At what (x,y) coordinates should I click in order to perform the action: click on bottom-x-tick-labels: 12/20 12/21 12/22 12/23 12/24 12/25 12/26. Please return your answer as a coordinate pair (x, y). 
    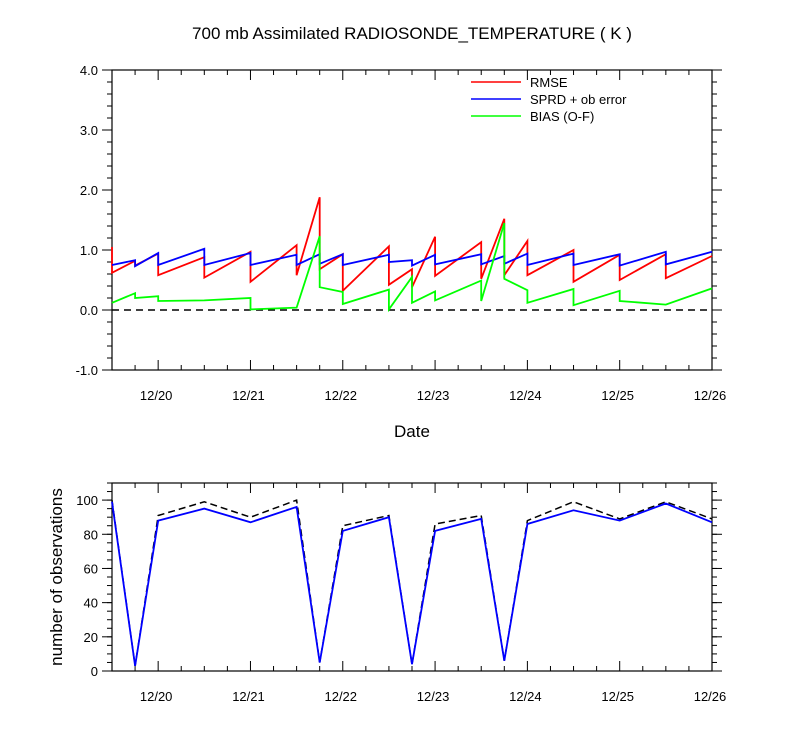
    Looking at the image, I should click on (433, 696).